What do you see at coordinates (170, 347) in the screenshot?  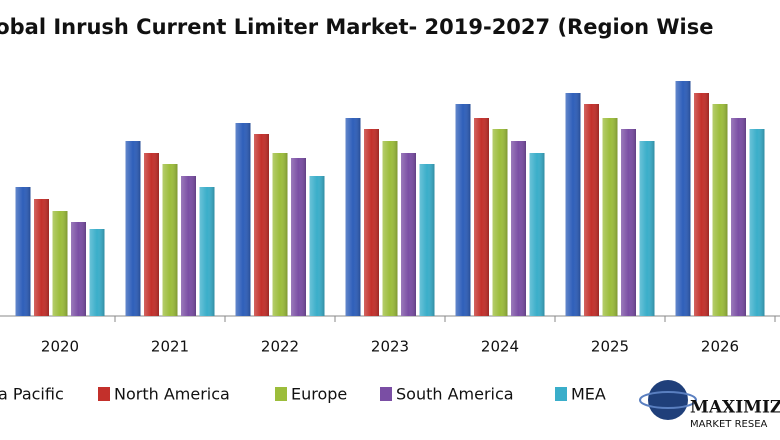 I see `x-tick-label: 2021` at bounding box center [170, 347].